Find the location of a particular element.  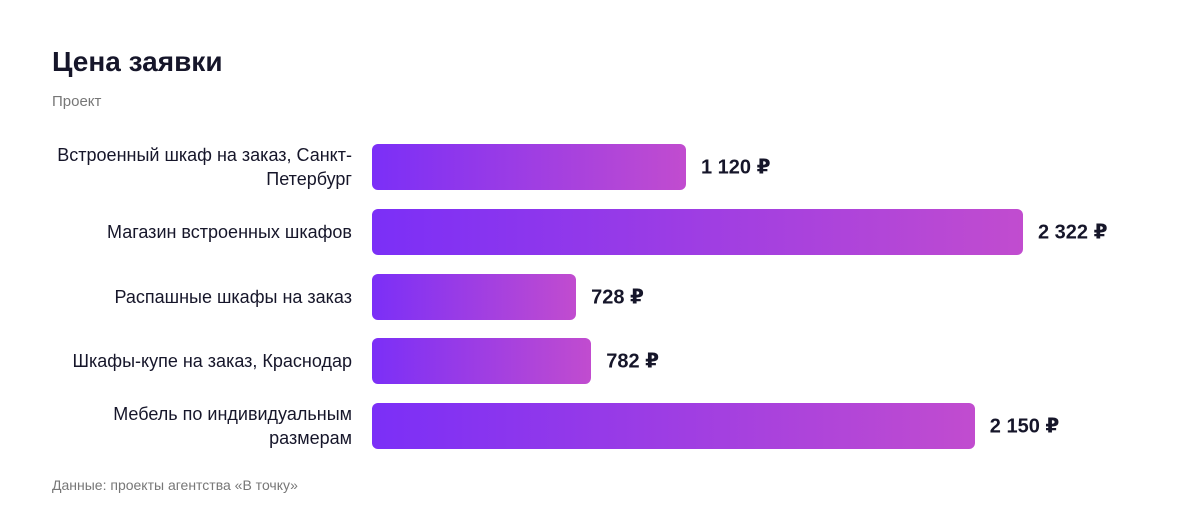

category-label: Магазин встроенных шкафов is located at coordinates (229, 231).